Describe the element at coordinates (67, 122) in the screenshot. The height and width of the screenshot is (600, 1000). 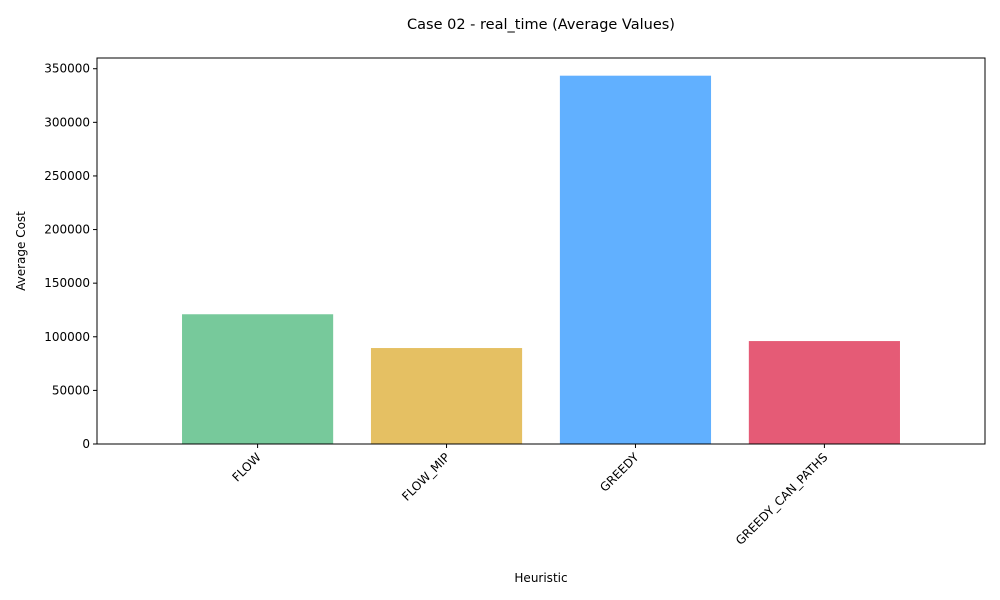
I see `y-tick-label: 300000` at that location.